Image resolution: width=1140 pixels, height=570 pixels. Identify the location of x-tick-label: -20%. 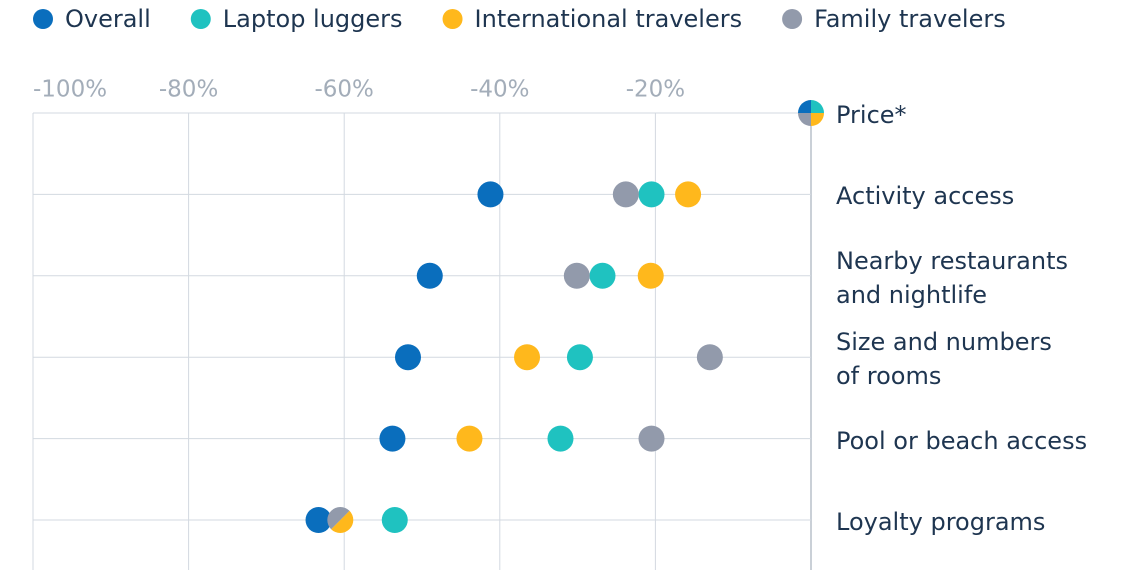
(655, 90).